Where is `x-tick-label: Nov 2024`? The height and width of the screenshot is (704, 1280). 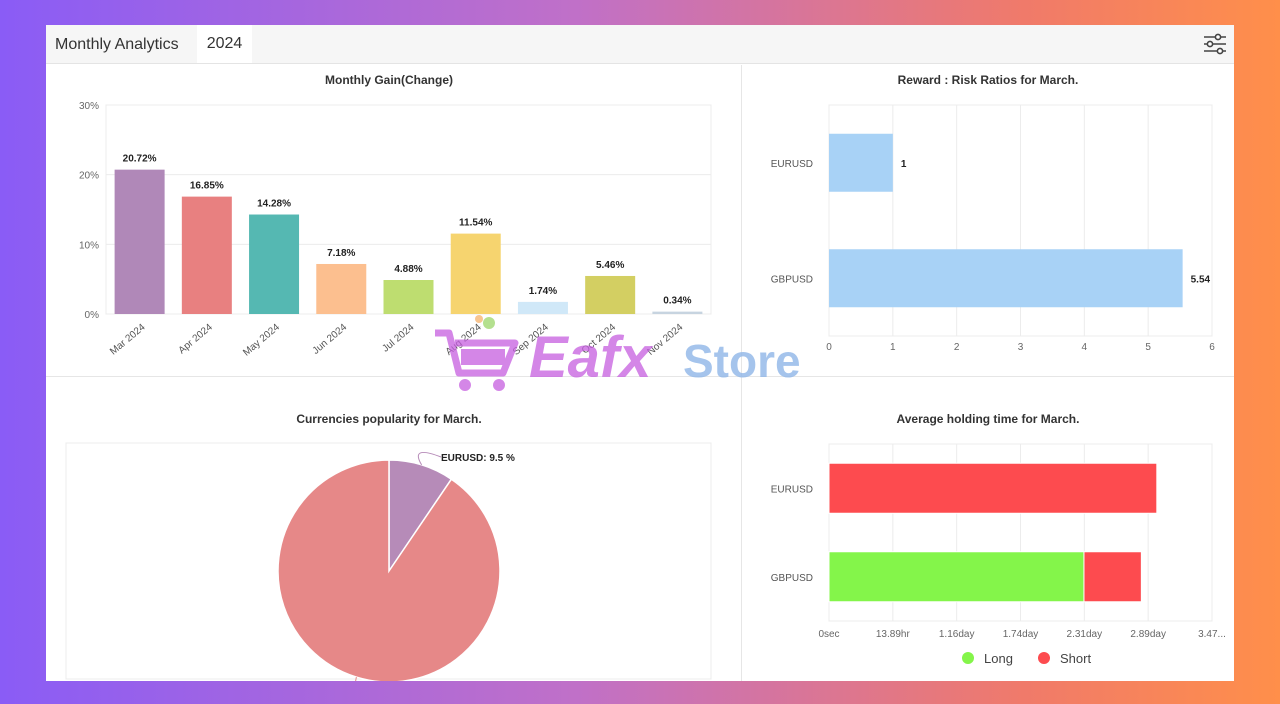
x-tick-label: Nov 2024 is located at coordinates (665, 340).